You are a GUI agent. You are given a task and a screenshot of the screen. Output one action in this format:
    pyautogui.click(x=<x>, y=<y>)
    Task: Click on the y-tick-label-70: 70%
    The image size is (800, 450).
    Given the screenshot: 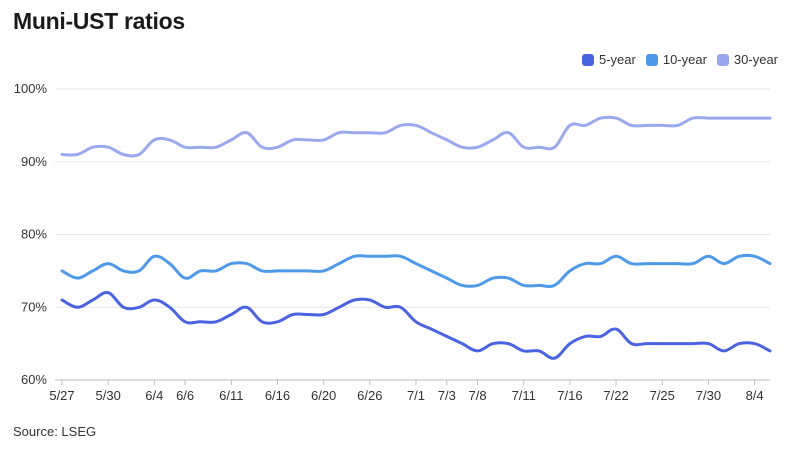 What is the action you would take?
    pyautogui.click(x=34, y=306)
    